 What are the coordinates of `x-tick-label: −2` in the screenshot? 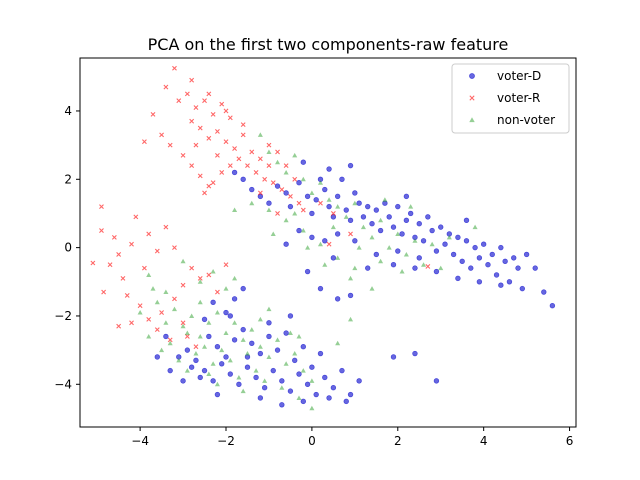 It's located at (226, 441).